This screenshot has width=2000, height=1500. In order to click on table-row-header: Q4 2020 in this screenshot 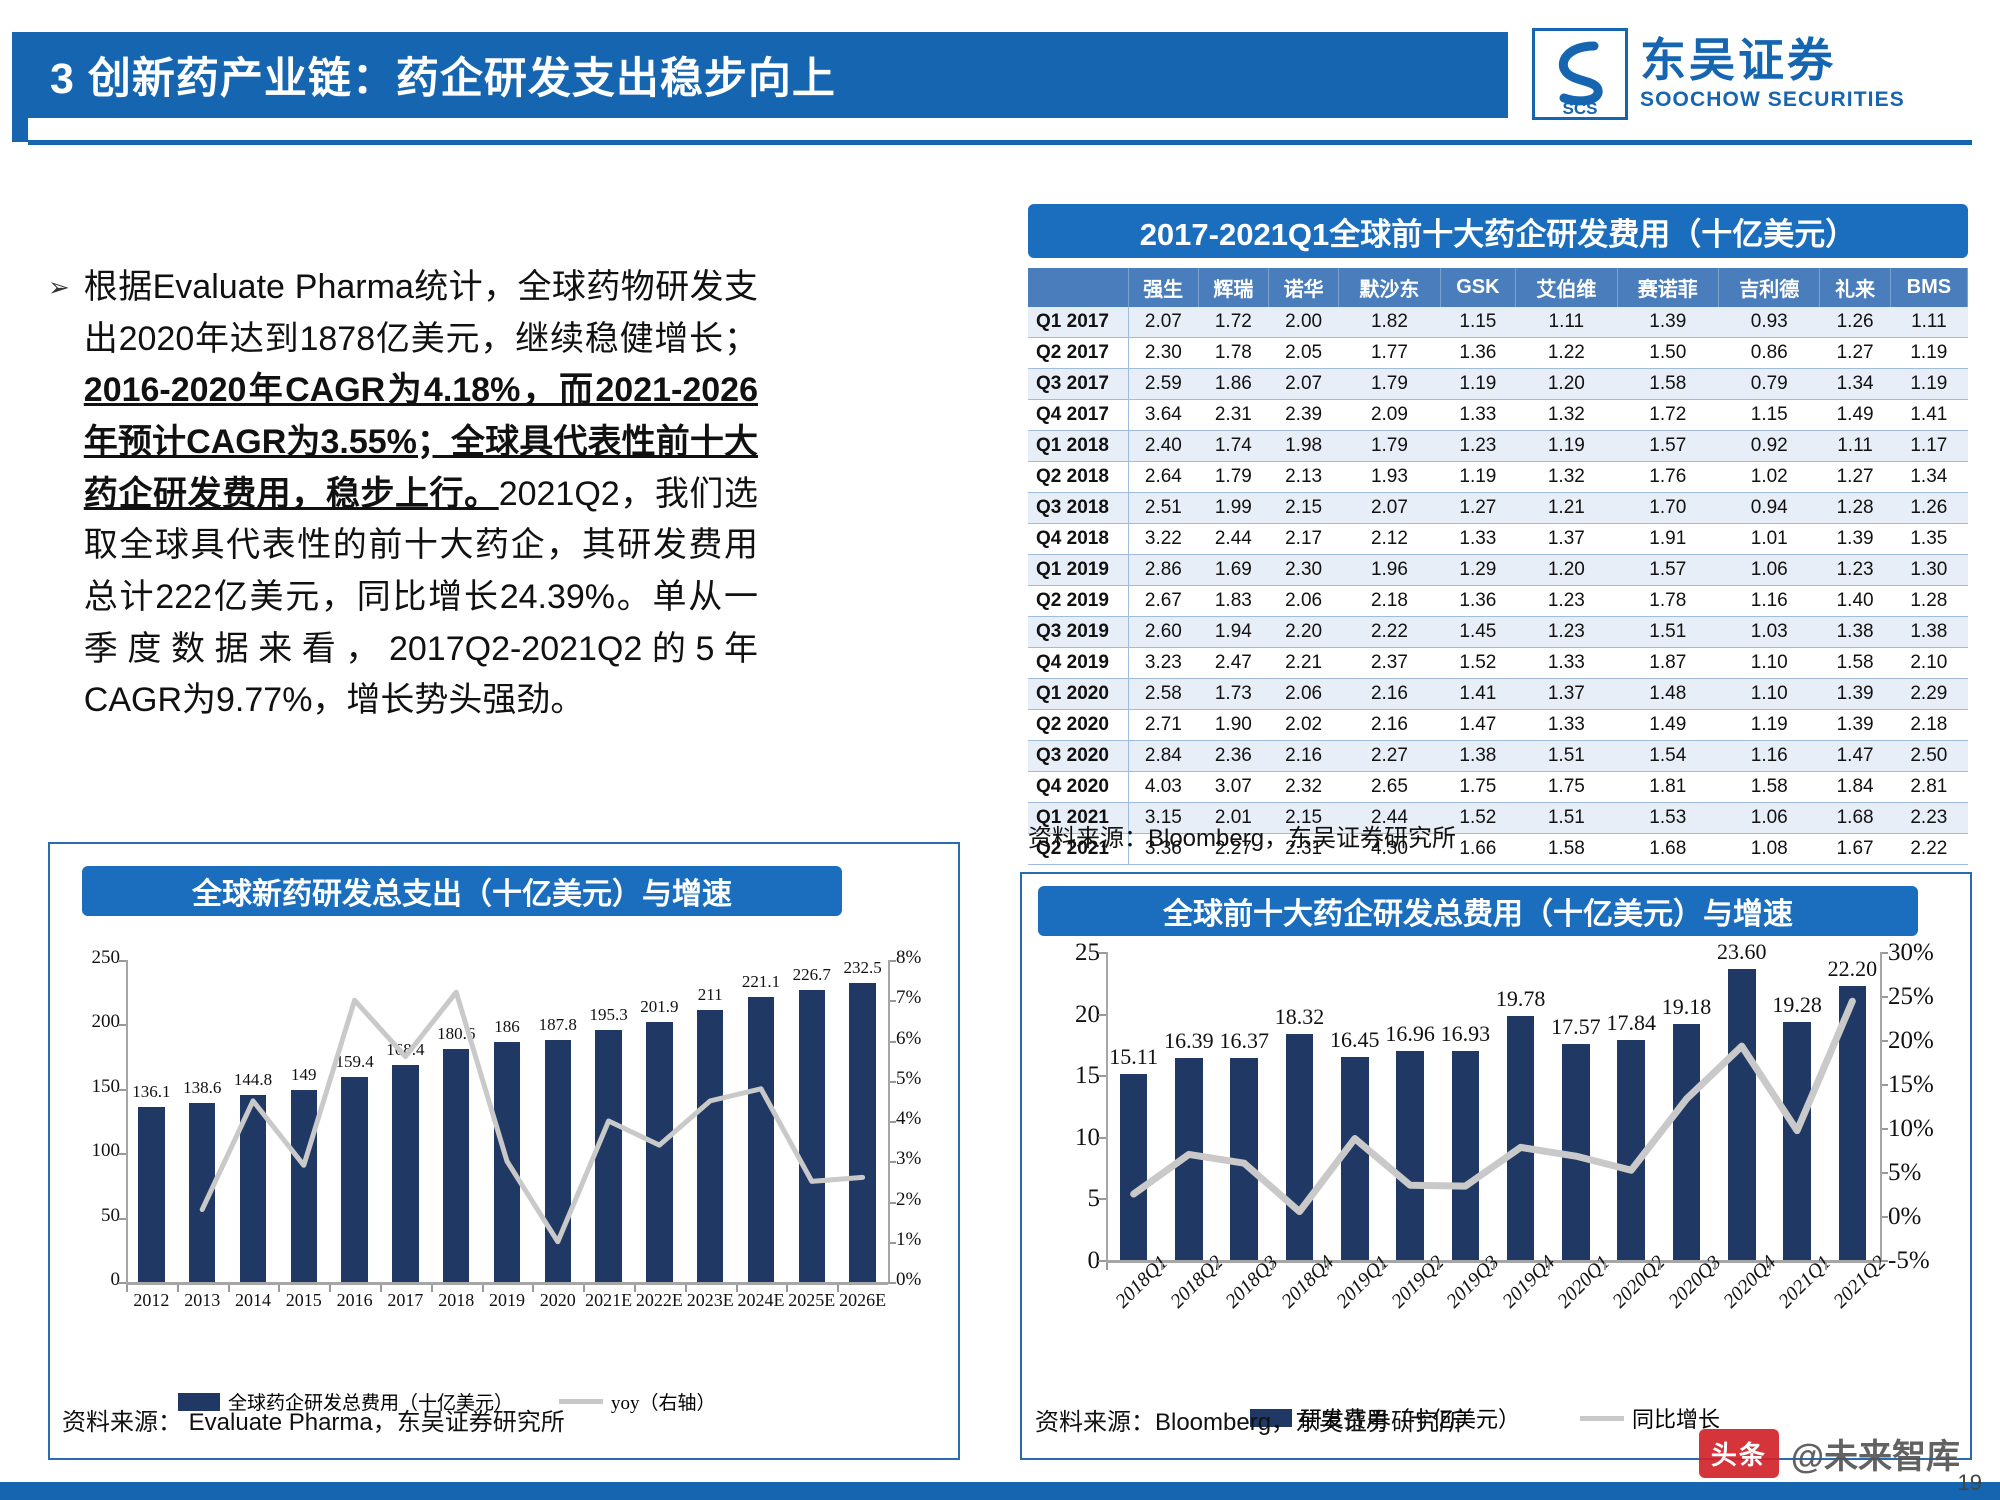, I will do `click(1078, 787)`.